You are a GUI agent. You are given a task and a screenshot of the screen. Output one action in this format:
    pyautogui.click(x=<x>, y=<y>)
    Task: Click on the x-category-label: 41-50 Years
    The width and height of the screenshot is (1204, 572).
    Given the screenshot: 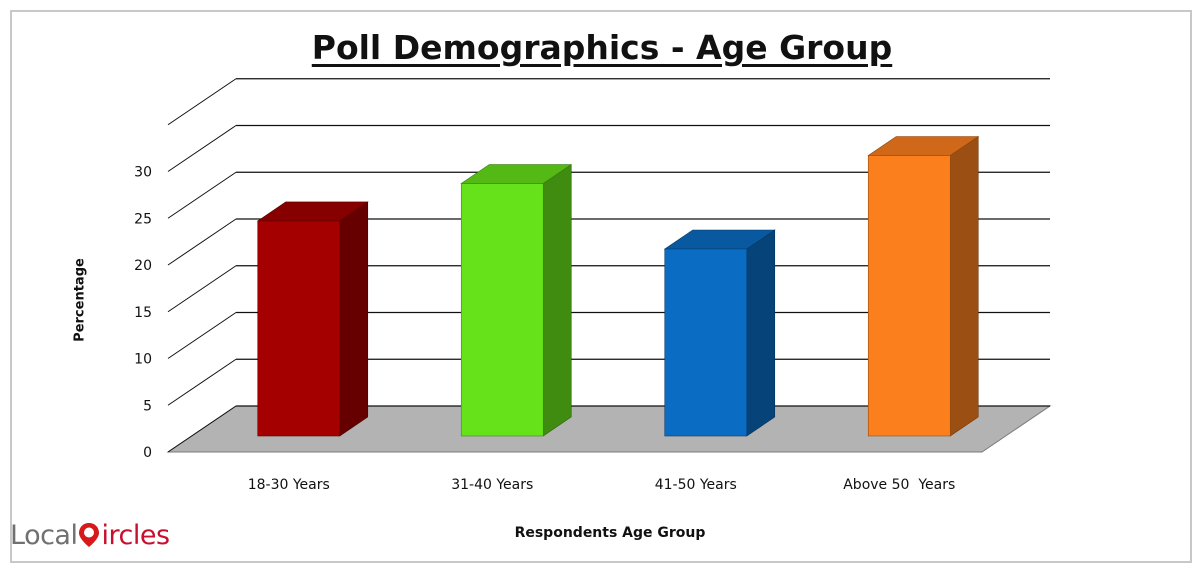 What is the action you would take?
    pyautogui.click(x=696, y=485)
    